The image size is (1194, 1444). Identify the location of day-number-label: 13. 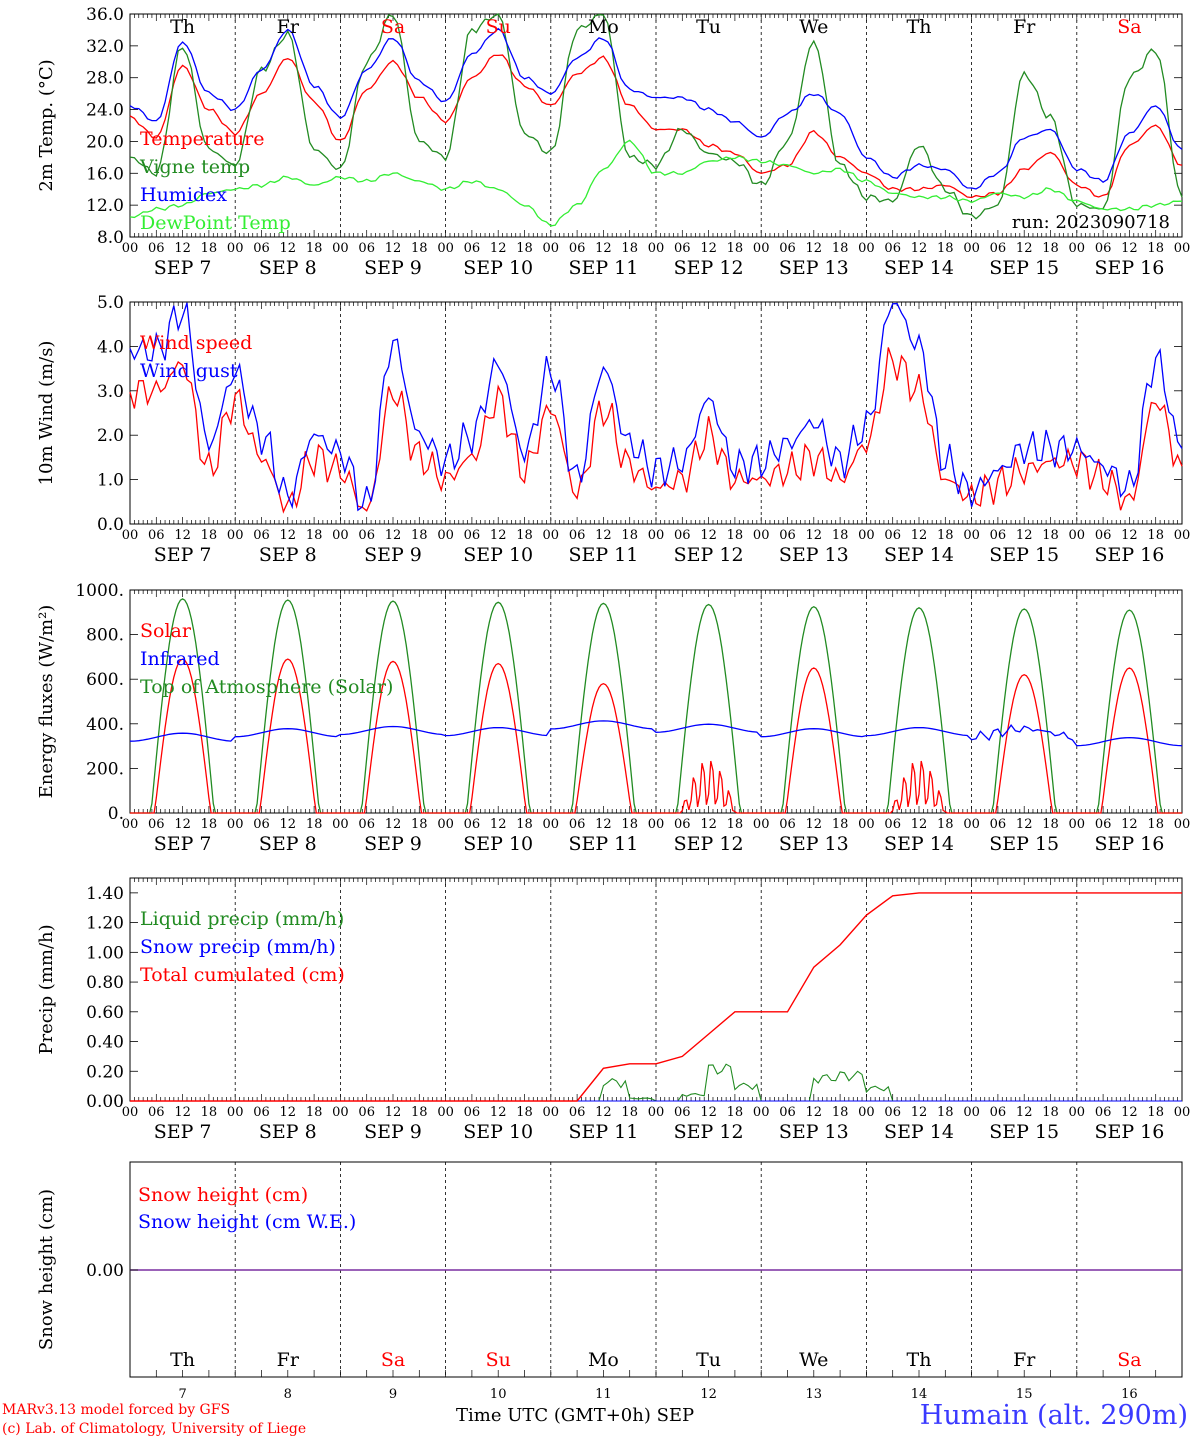
(814, 1394).